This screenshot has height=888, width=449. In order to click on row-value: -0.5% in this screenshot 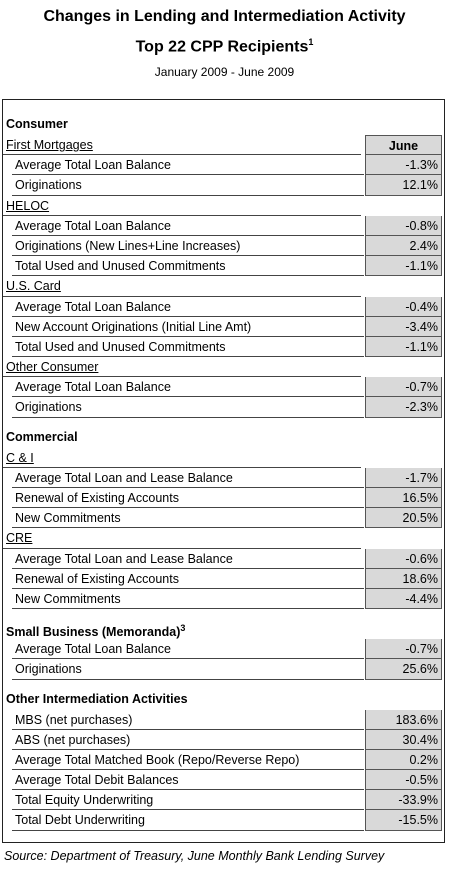, I will do `click(403, 780)`.